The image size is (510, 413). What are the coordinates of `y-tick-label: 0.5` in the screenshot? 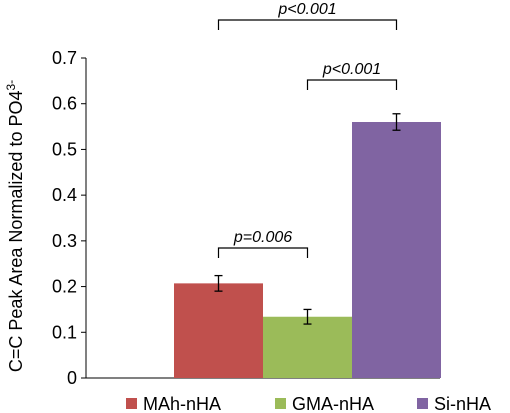 It's located at (64, 149).